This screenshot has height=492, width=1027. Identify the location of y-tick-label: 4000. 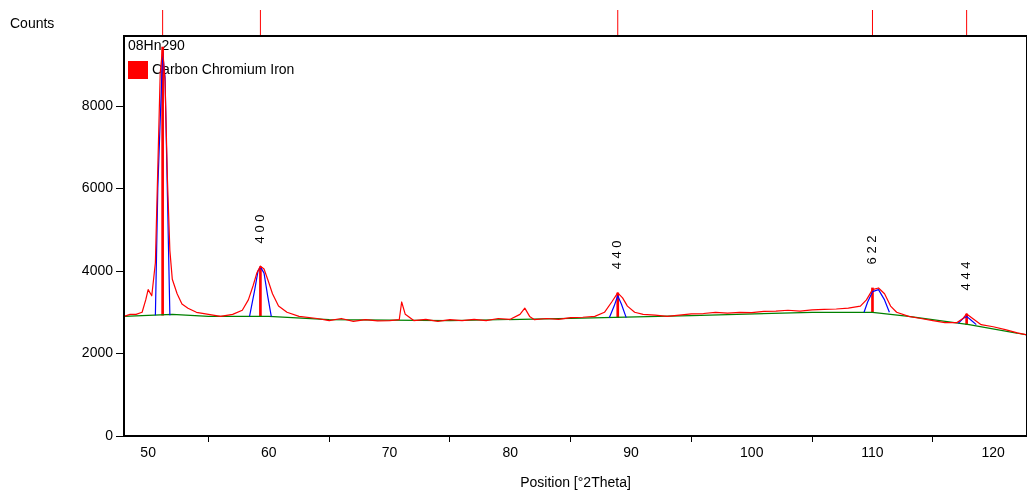
(97, 269).